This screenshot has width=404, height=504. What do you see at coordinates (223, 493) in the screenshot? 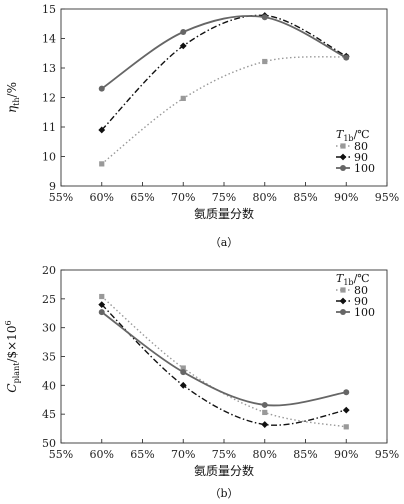
I see `figure-caption: （b）` at bounding box center [223, 493].